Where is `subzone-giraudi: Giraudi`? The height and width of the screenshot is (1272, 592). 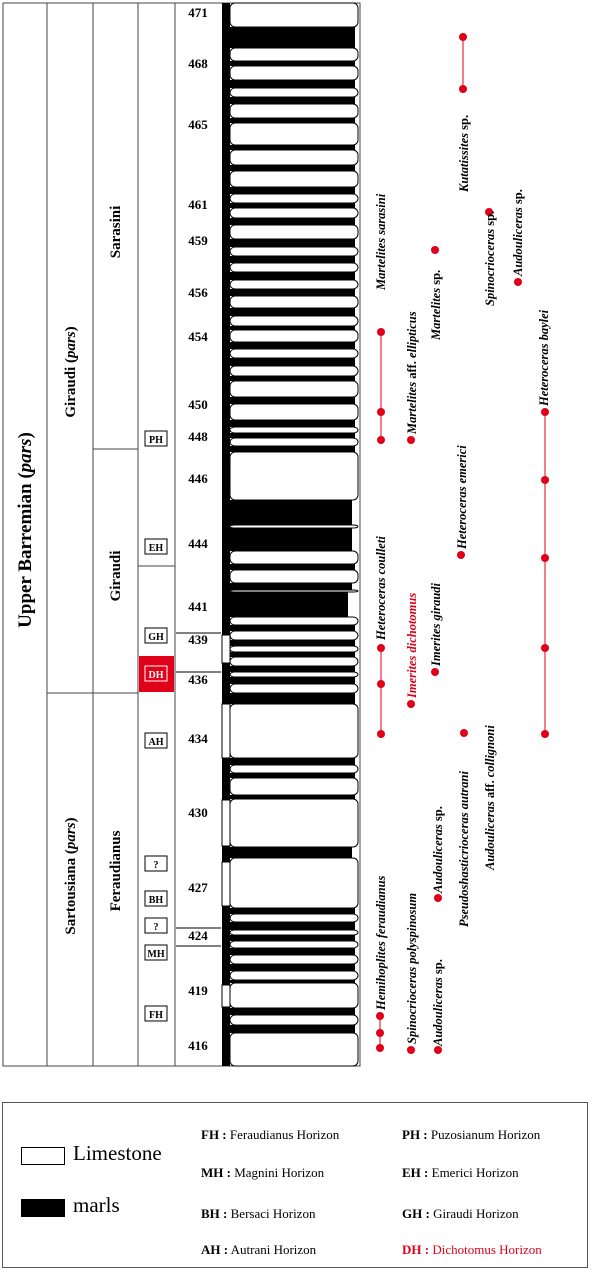 subzone-giraudi: Giraudi is located at coordinates (116, 576).